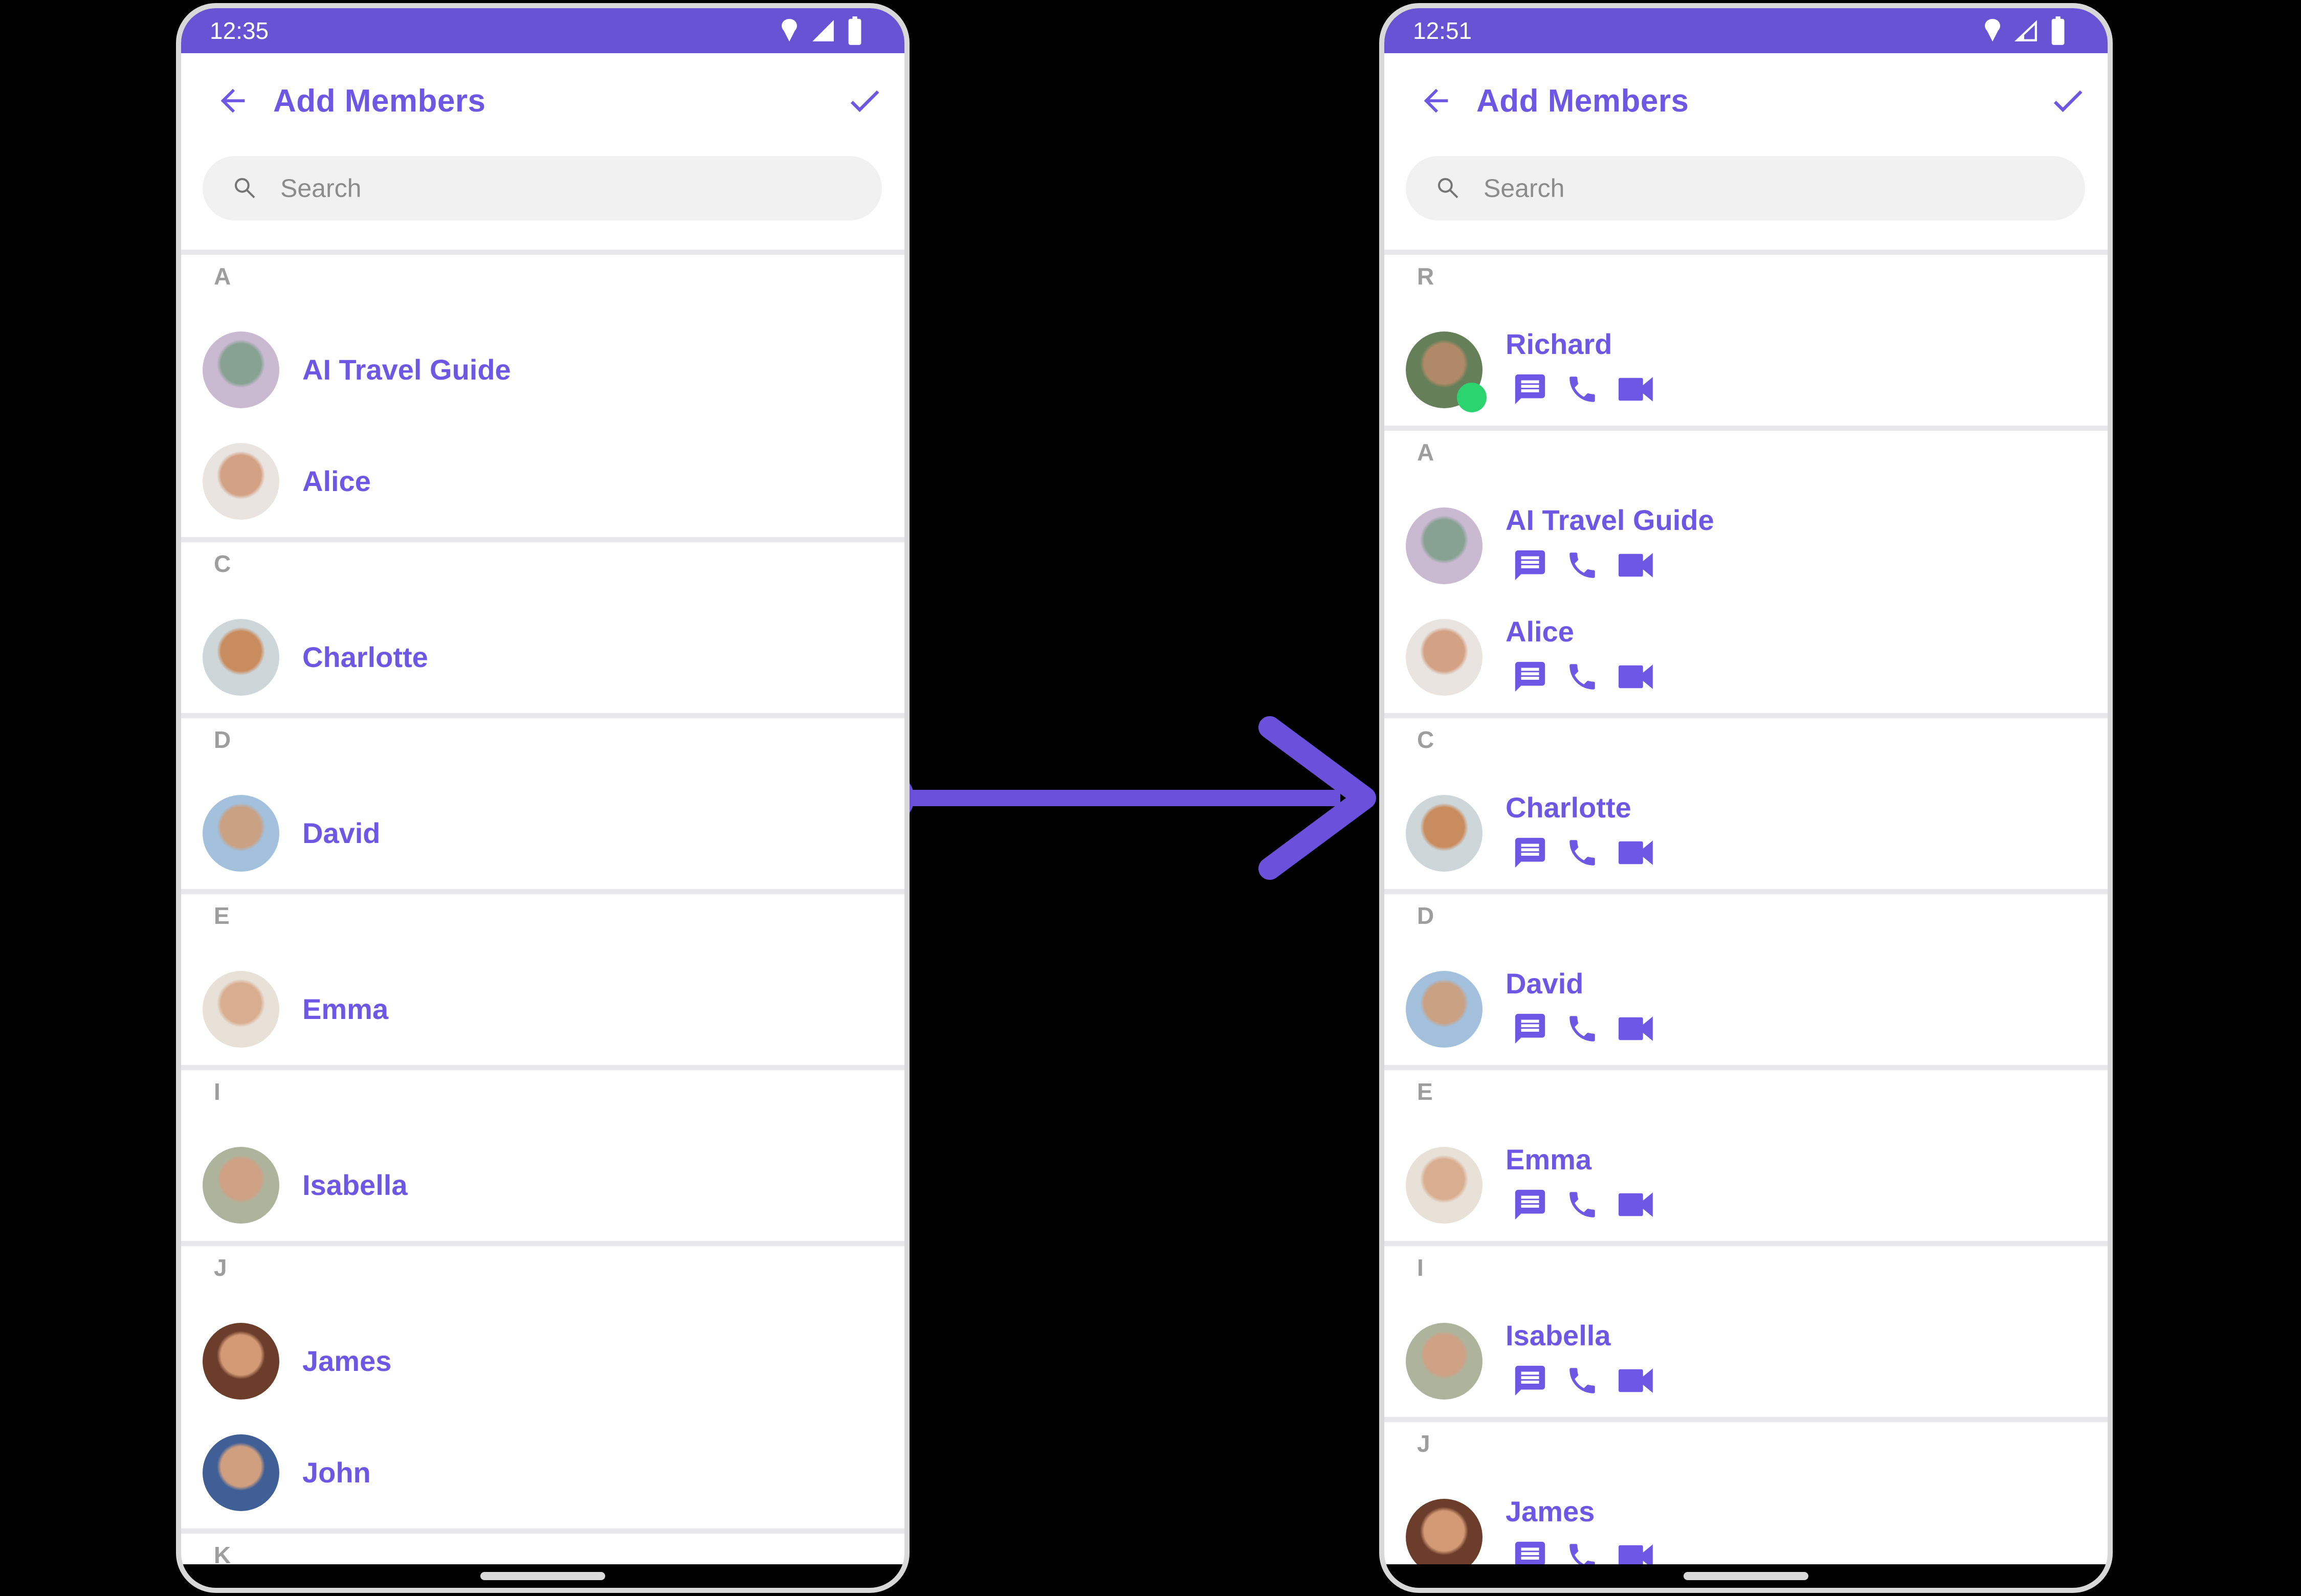  I want to click on contact-section: A AI Travel Guide Alice, so click(1746, 569).